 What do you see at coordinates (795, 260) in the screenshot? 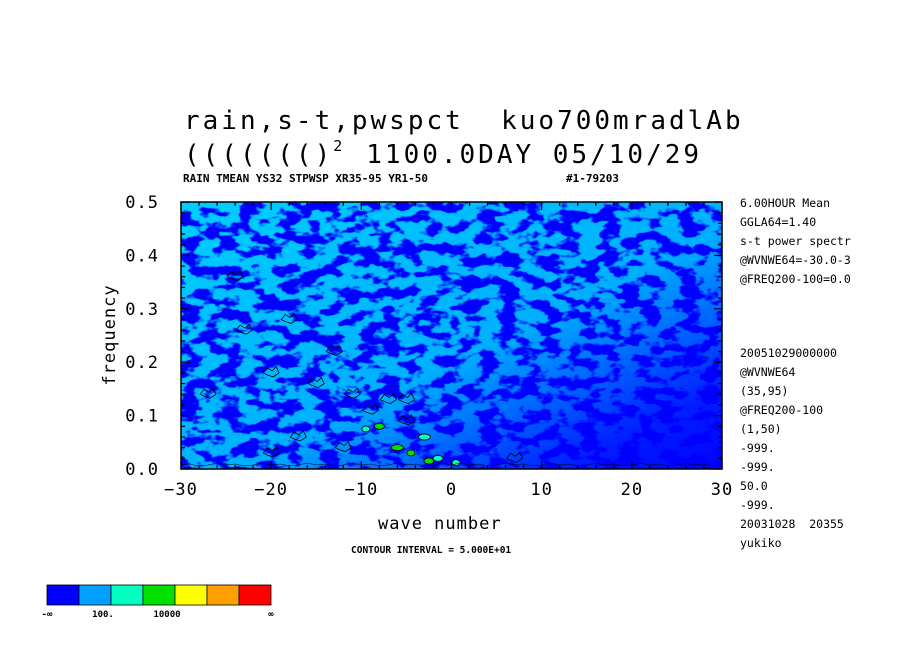
I see `side-info-line: @WVNWE64=-30.0-3` at bounding box center [795, 260].